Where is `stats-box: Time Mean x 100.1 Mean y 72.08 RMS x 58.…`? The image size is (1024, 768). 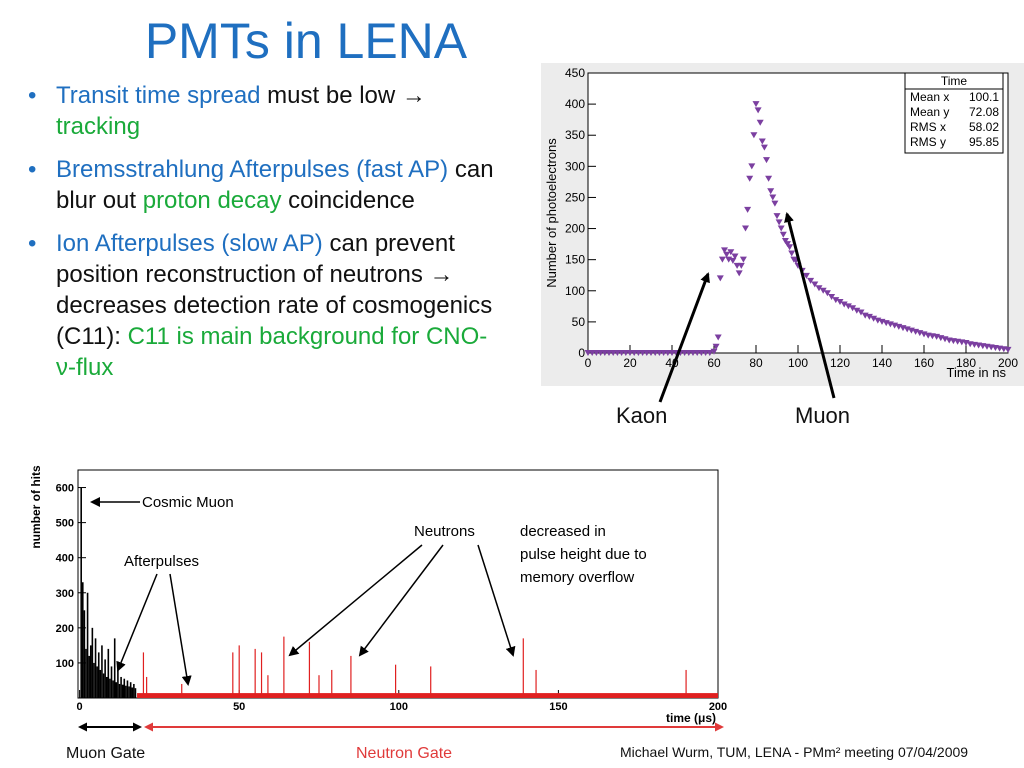
stats-box: Time Mean x 100.1 Mean y 72.08 RMS x 58.… is located at coordinates (954, 113).